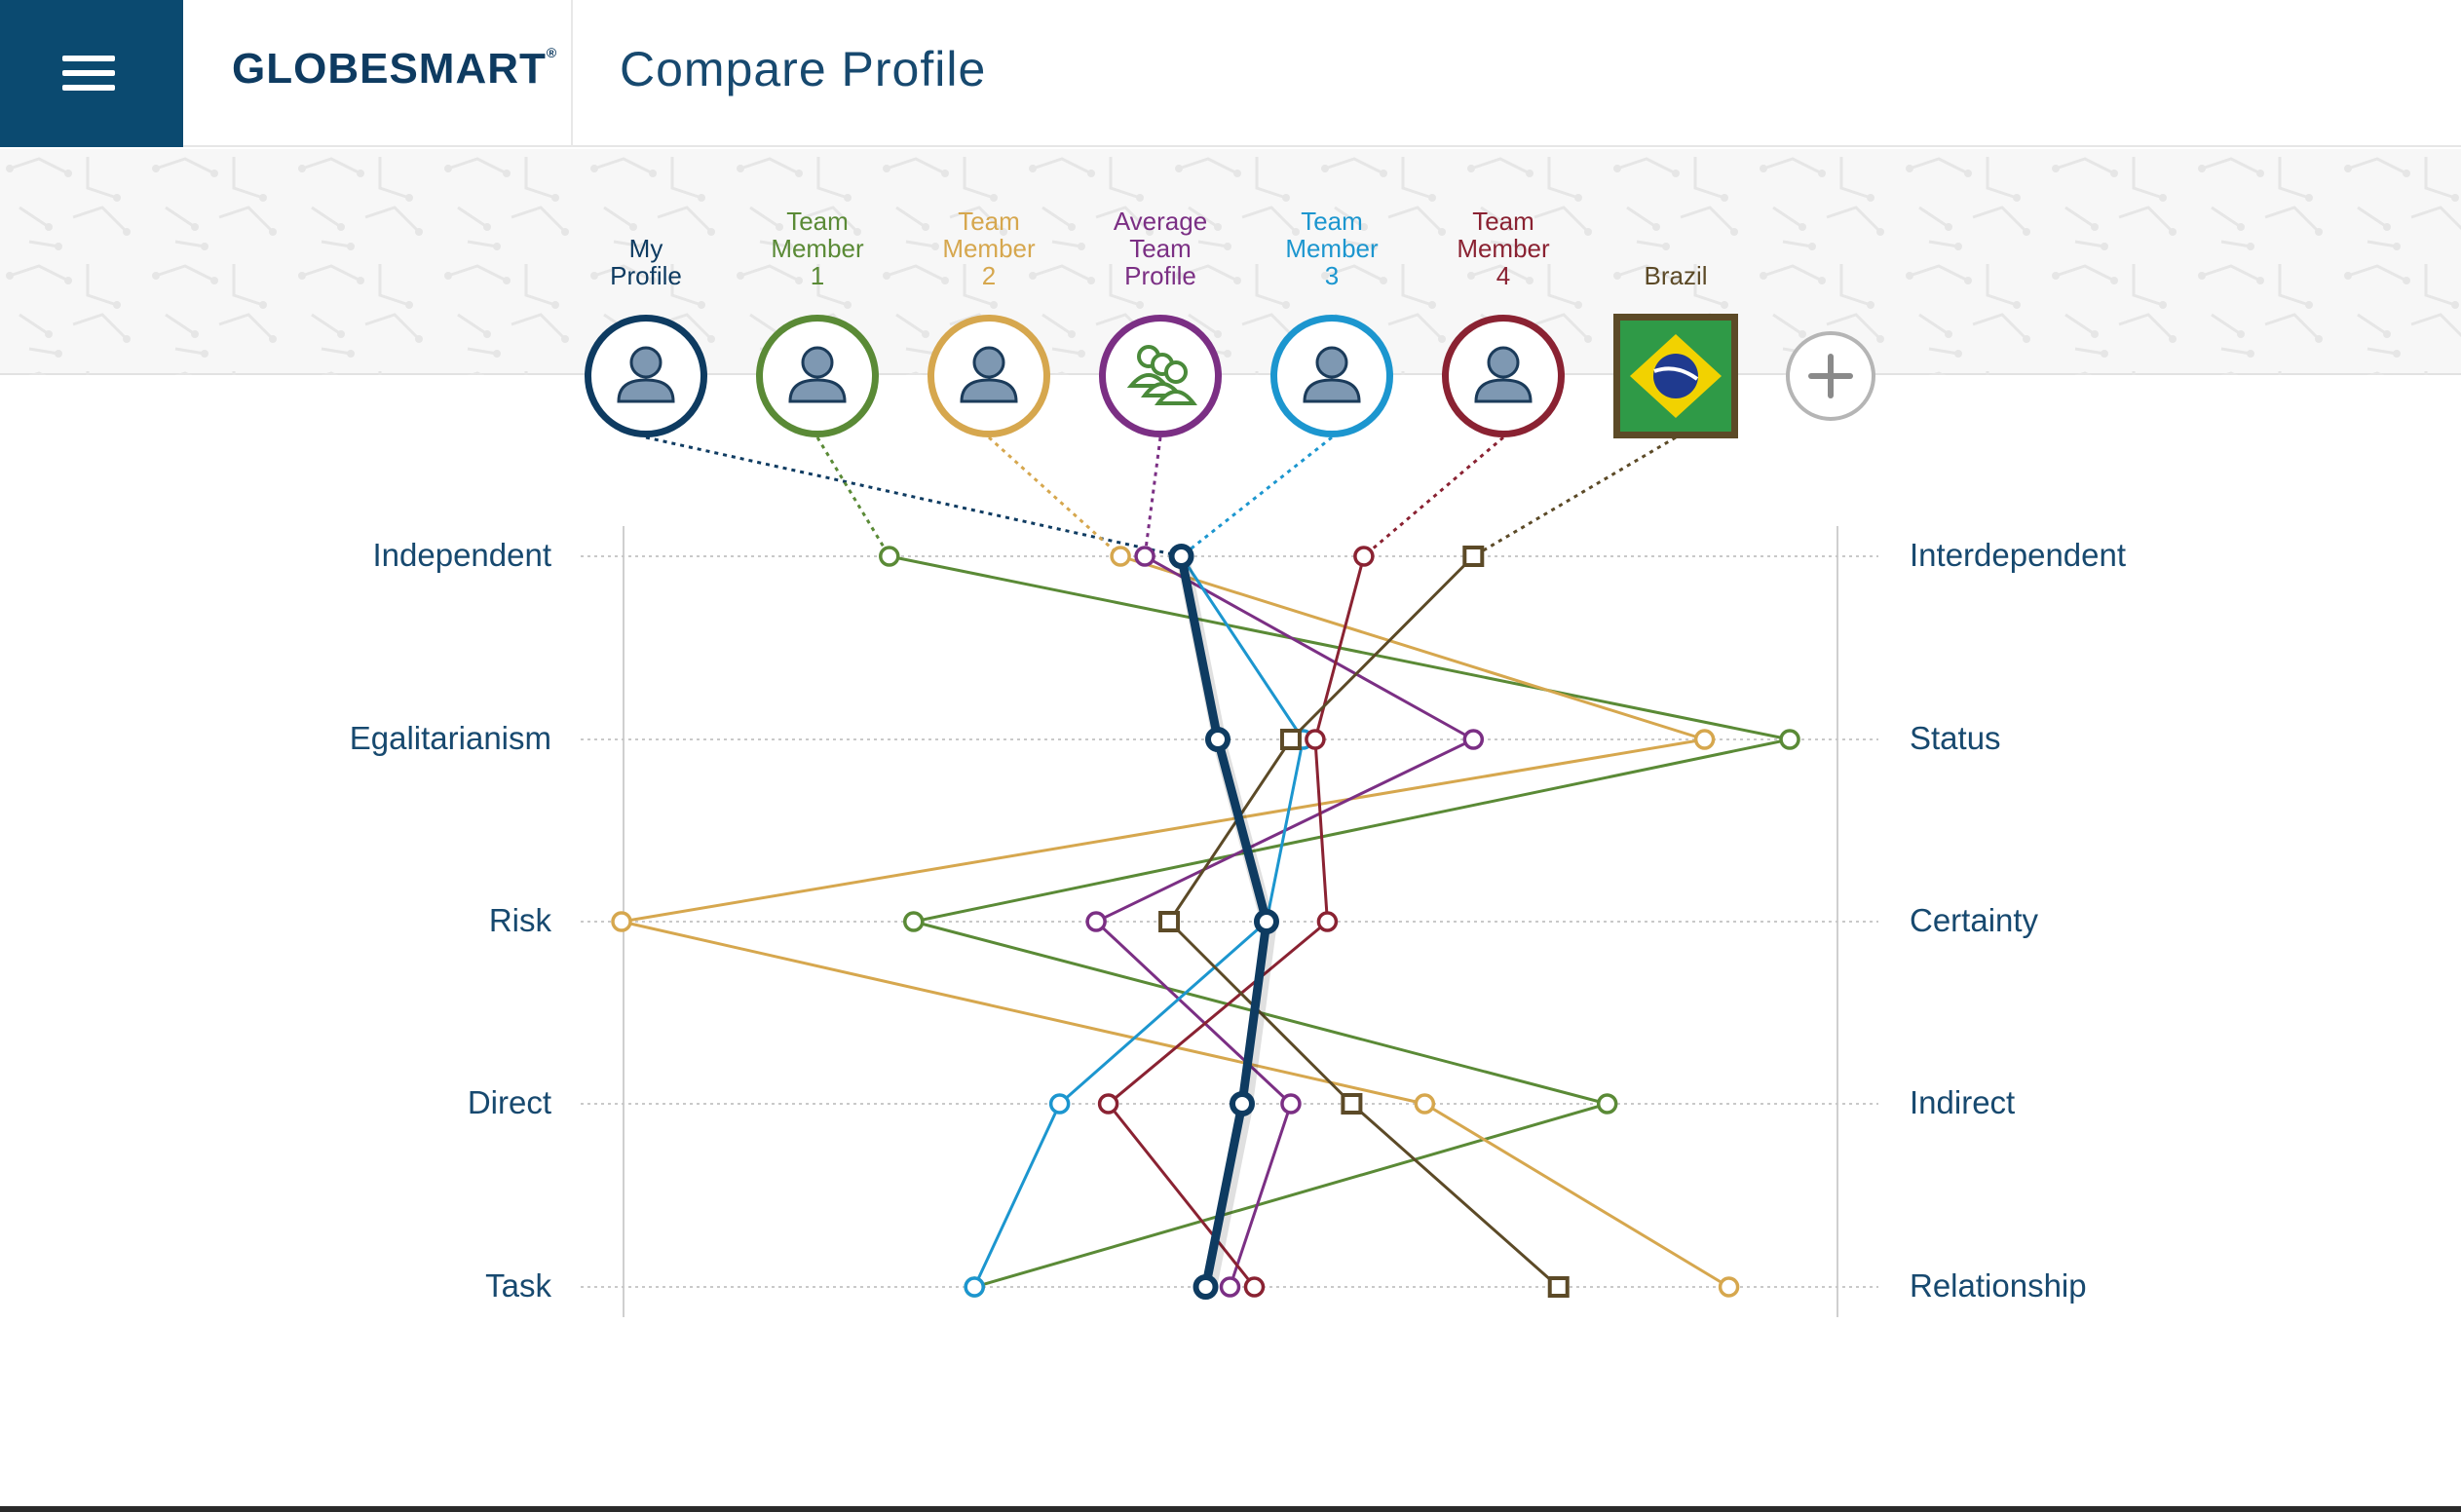 Image resolution: width=2461 pixels, height=1512 pixels. Describe the element at coordinates (1955, 738) in the screenshot. I see `dimension-right-label: Status` at that location.